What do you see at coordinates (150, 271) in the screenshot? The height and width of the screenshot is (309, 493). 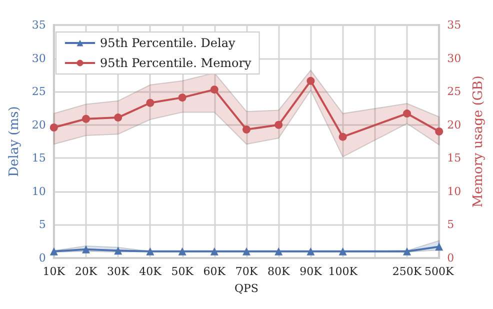 I see `x-tick-label: 40K` at bounding box center [150, 271].